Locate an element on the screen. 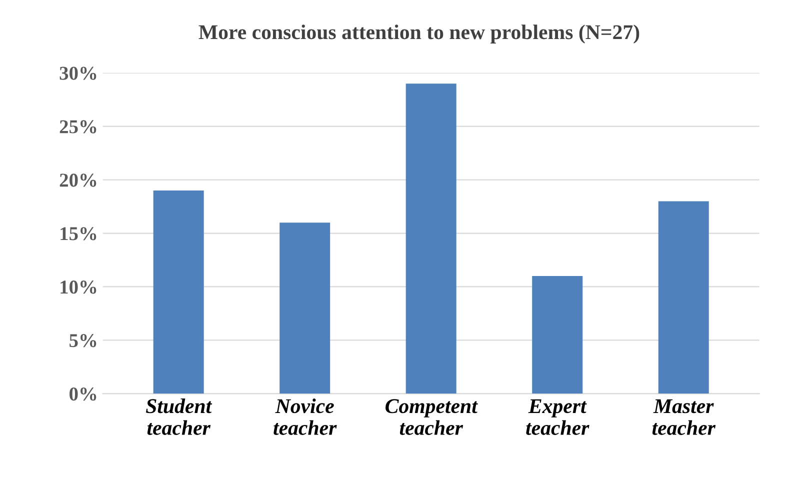 Image resolution: width=791 pixels, height=486 pixels. x-tick-label: Student teacher is located at coordinates (179, 416).